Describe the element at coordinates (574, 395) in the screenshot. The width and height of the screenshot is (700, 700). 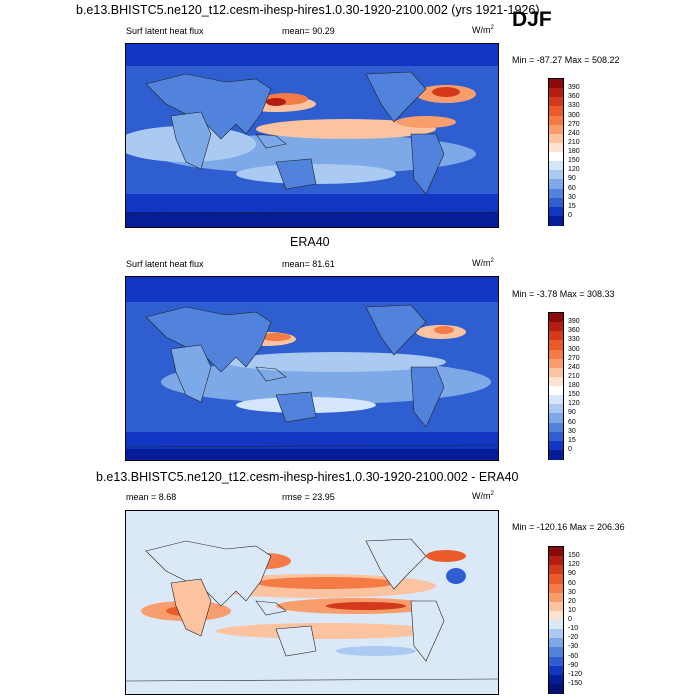
I see `panel2-colorbar-tick-label: 150` at that location.